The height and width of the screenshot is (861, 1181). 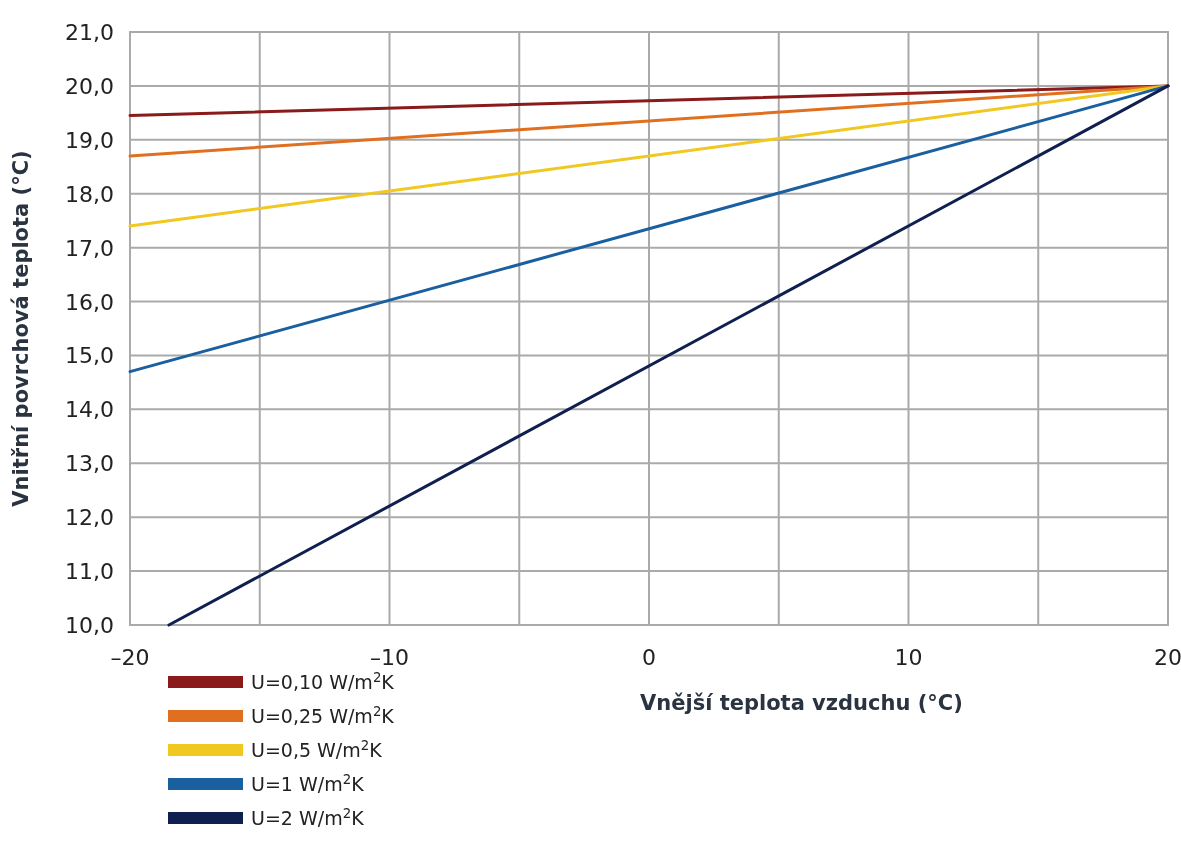 What do you see at coordinates (21, 328) in the screenshot?
I see `y-axis-title: Vnitřní povrchová teplota (°C)` at bounding box center [21, 328].